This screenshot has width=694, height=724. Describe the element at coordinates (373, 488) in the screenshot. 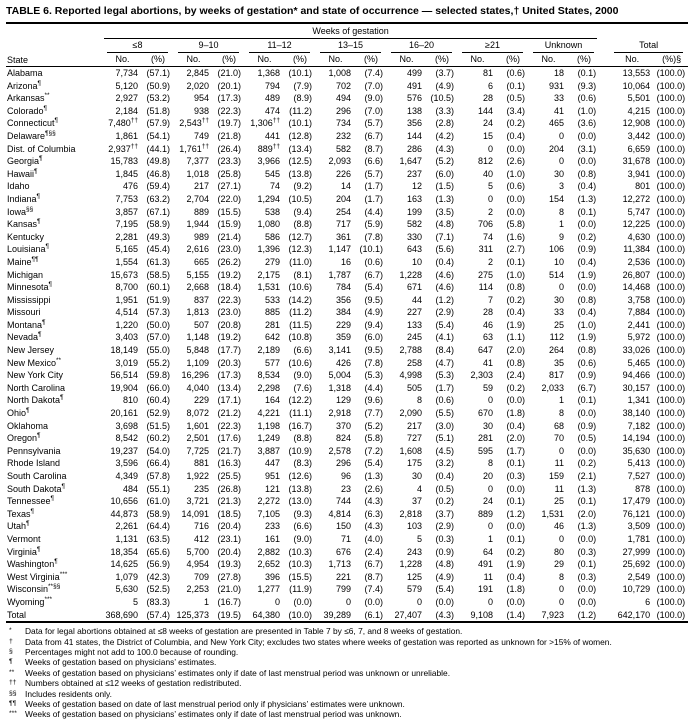

I see `percent-cell: (2.6)` at that location.